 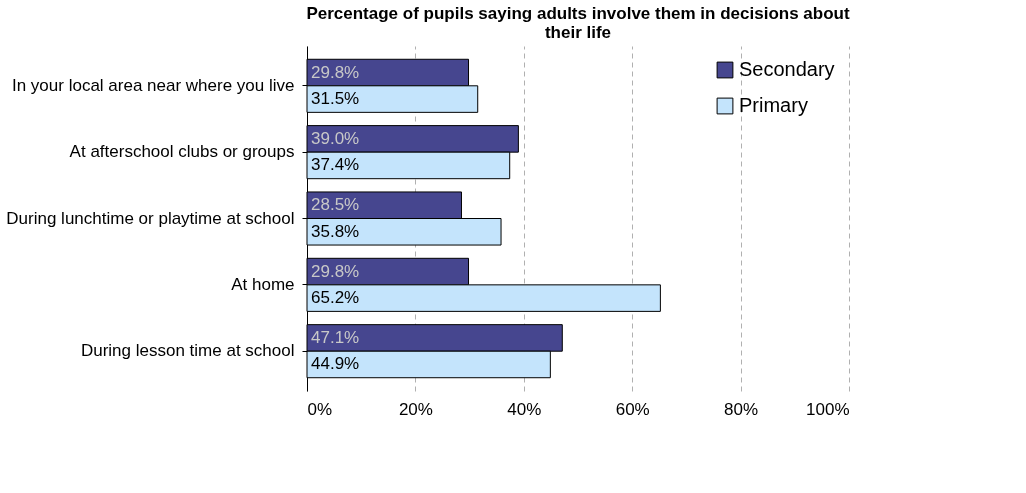 What do you see at coordinates (150, 218) in the screenshot?
I see `y-tick-label: During lunchtime or playtime at school` at bounding box center [150, 218].